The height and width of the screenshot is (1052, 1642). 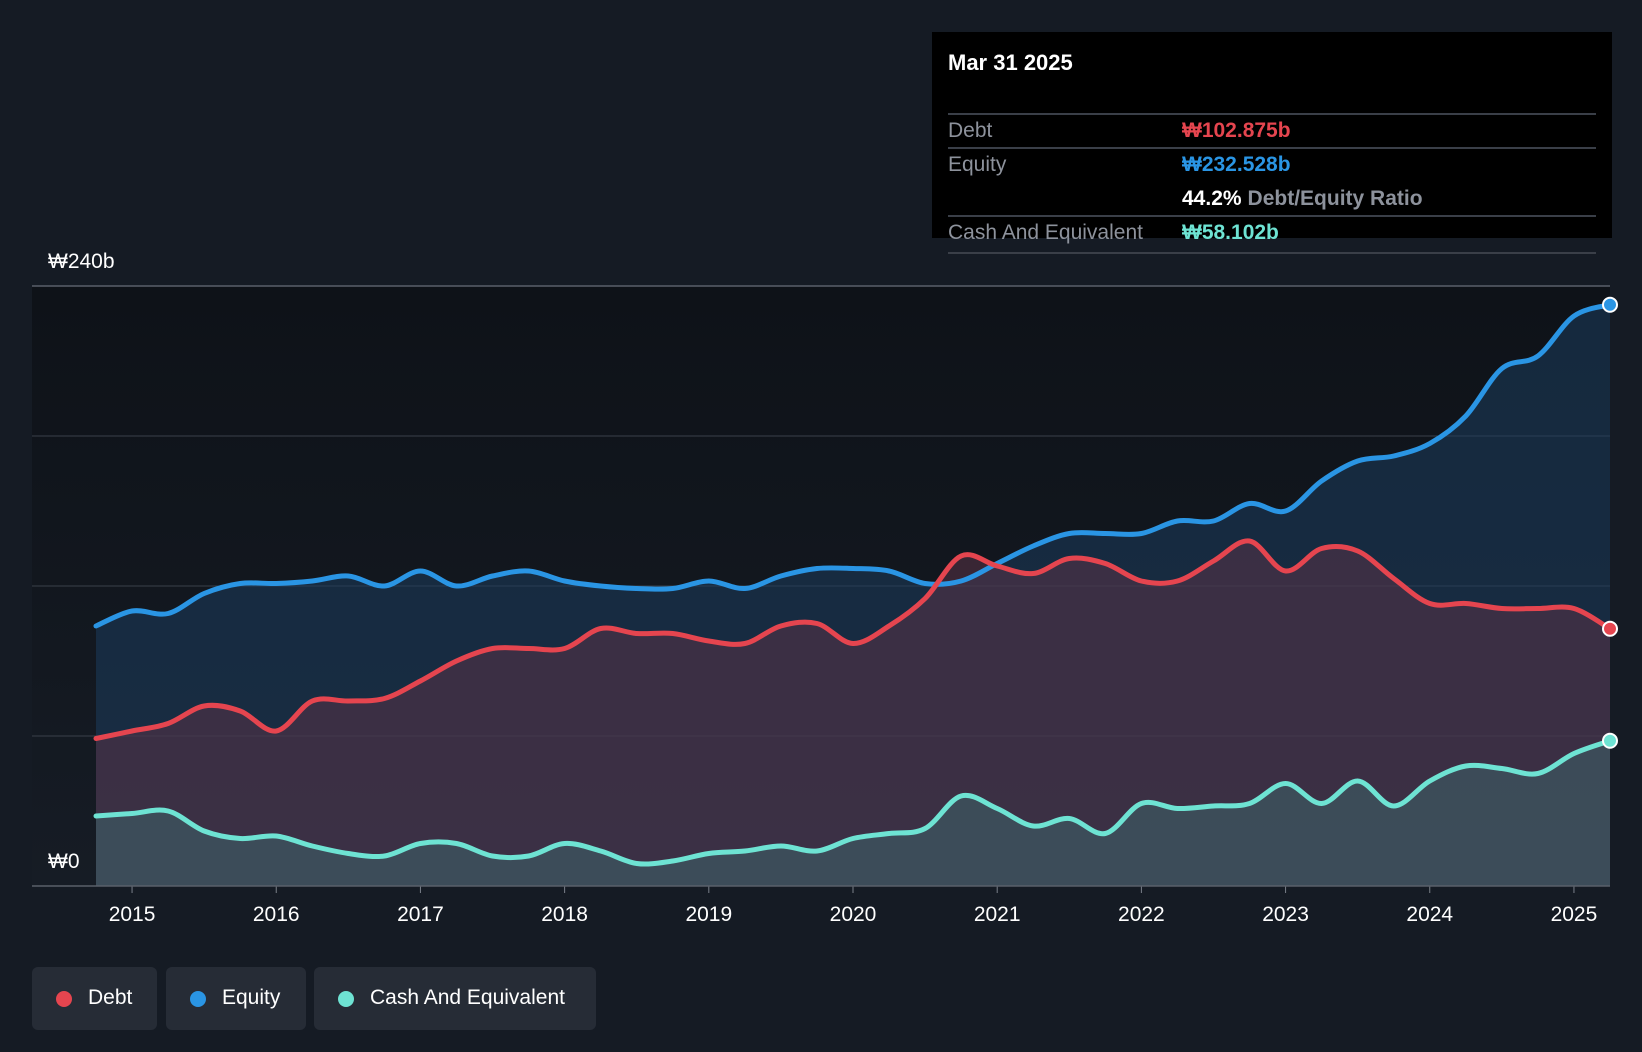 What do you see at coordinates (198, 999) in the screenshot?
I see `equity-legend-dot-icon` at bounding box center [198, 999].